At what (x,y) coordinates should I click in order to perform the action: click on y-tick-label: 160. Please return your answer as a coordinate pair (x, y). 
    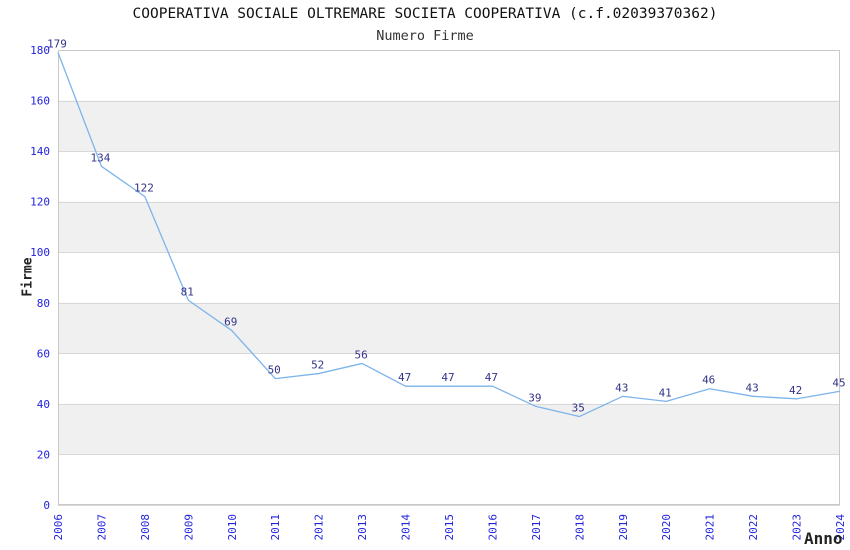
    Looking at the image, I should click on (40, 101).